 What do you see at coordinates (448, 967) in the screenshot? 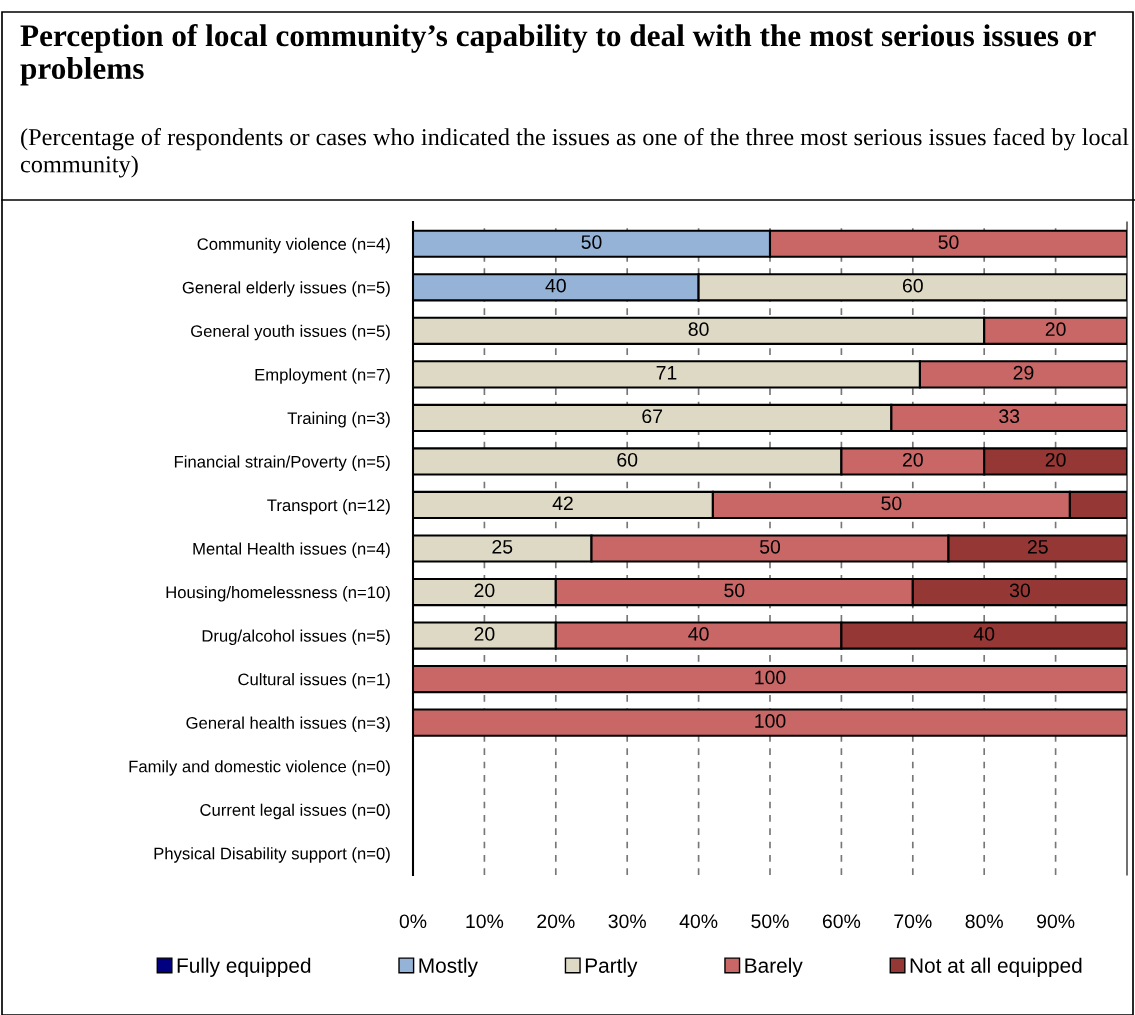
I see `legend-label: Mostly` at bounding box center [448, 967].